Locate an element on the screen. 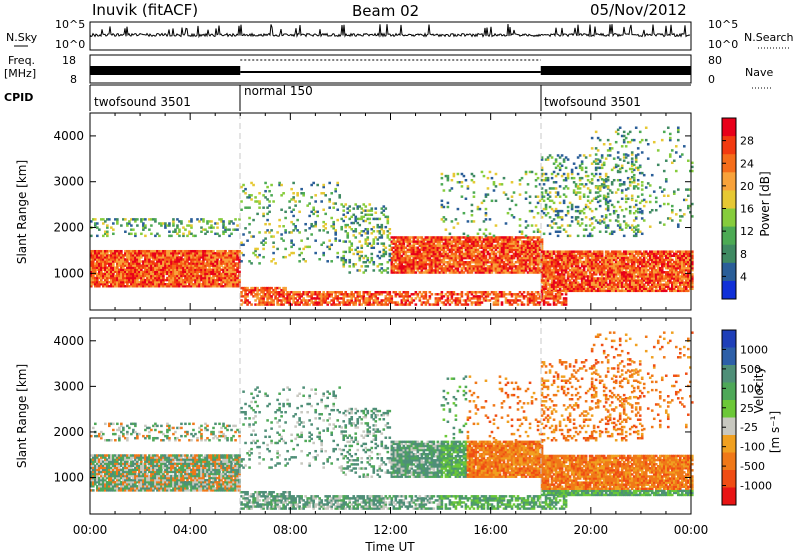 The image size is (800, 558). freq-tick-bottom: 8 is located at coordinates (73, 79).